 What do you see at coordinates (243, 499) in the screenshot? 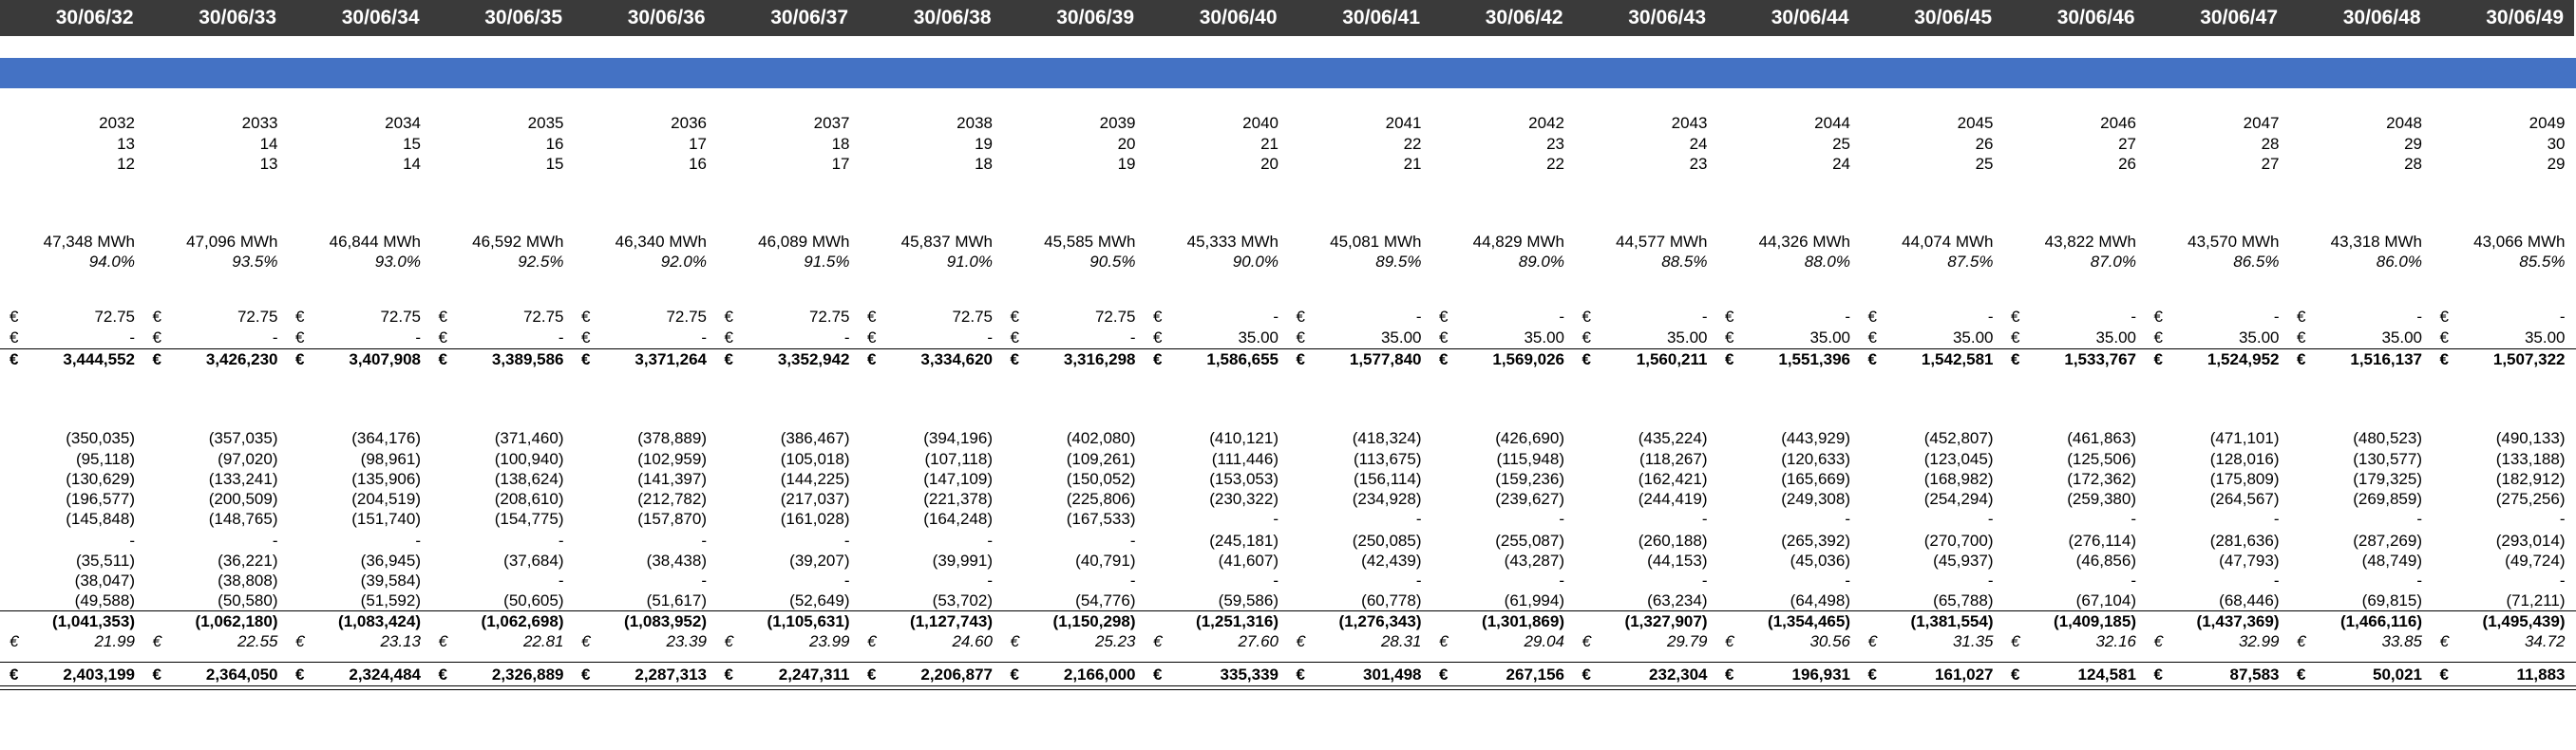
I see `cell-c4: (200,509)` at bounding box center [243, 499].